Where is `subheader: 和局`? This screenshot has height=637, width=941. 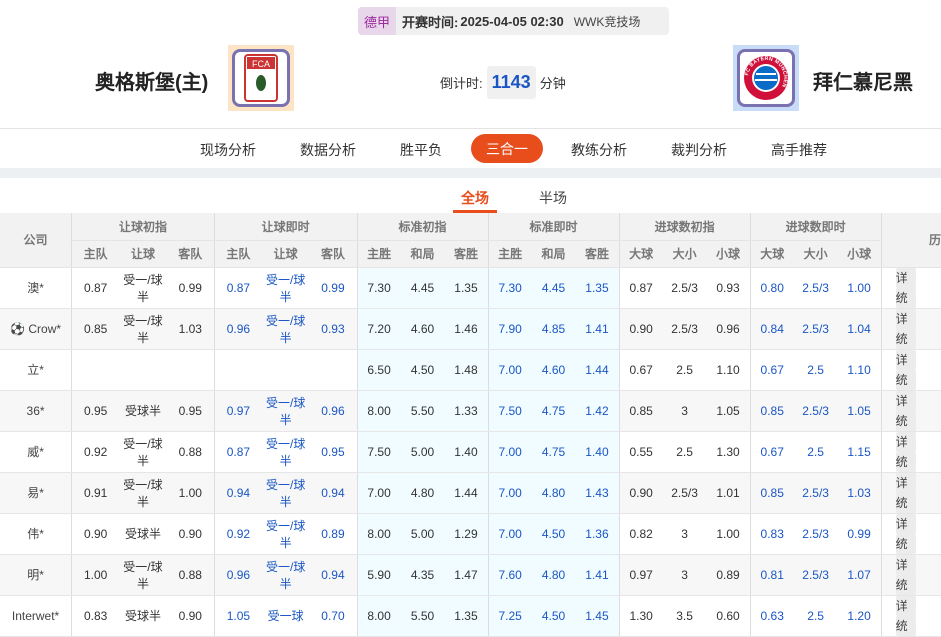 subheader: 和局 is located at coordinates (422, 254).